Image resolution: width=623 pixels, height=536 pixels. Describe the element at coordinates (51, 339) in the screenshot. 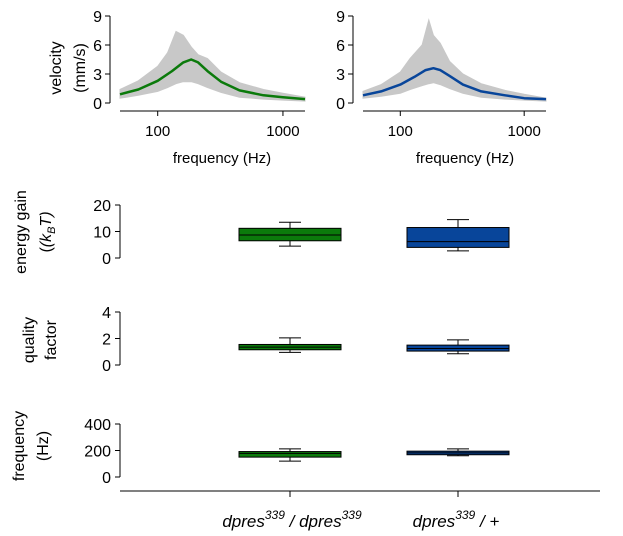

I see `quality-ylabel-line2: factor` at that location.